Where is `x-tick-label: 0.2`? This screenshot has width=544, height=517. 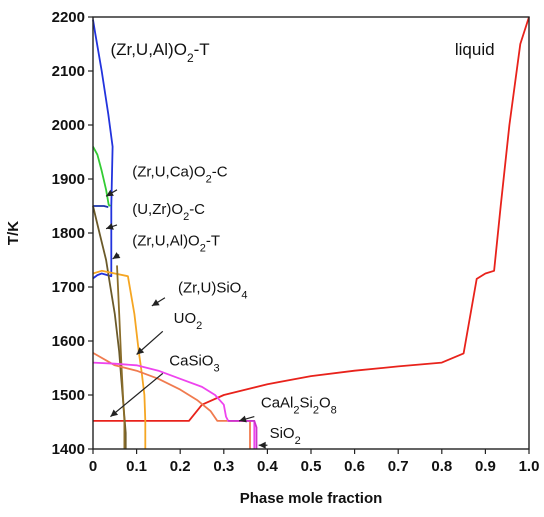 x-tick-label: 0.2 is located at coordinates (180, 466).